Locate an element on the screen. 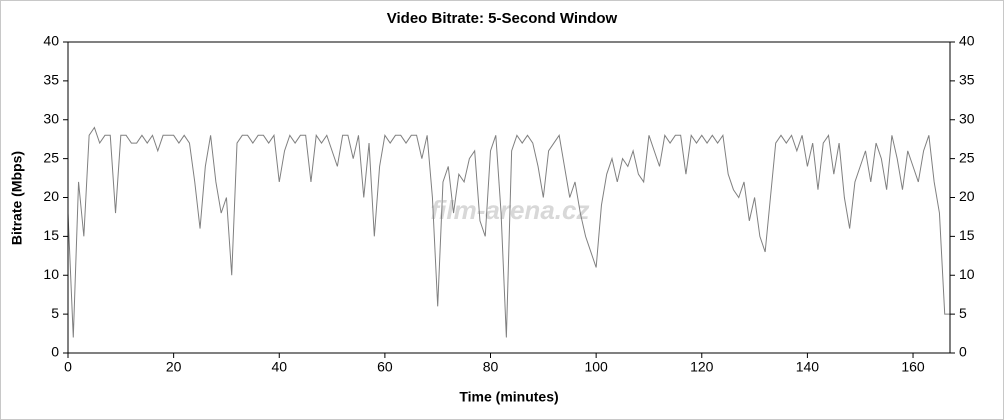 The height and width of the screenshot is (420, 1004). x-tick-label: 20 is located at coordinates (174, 367).